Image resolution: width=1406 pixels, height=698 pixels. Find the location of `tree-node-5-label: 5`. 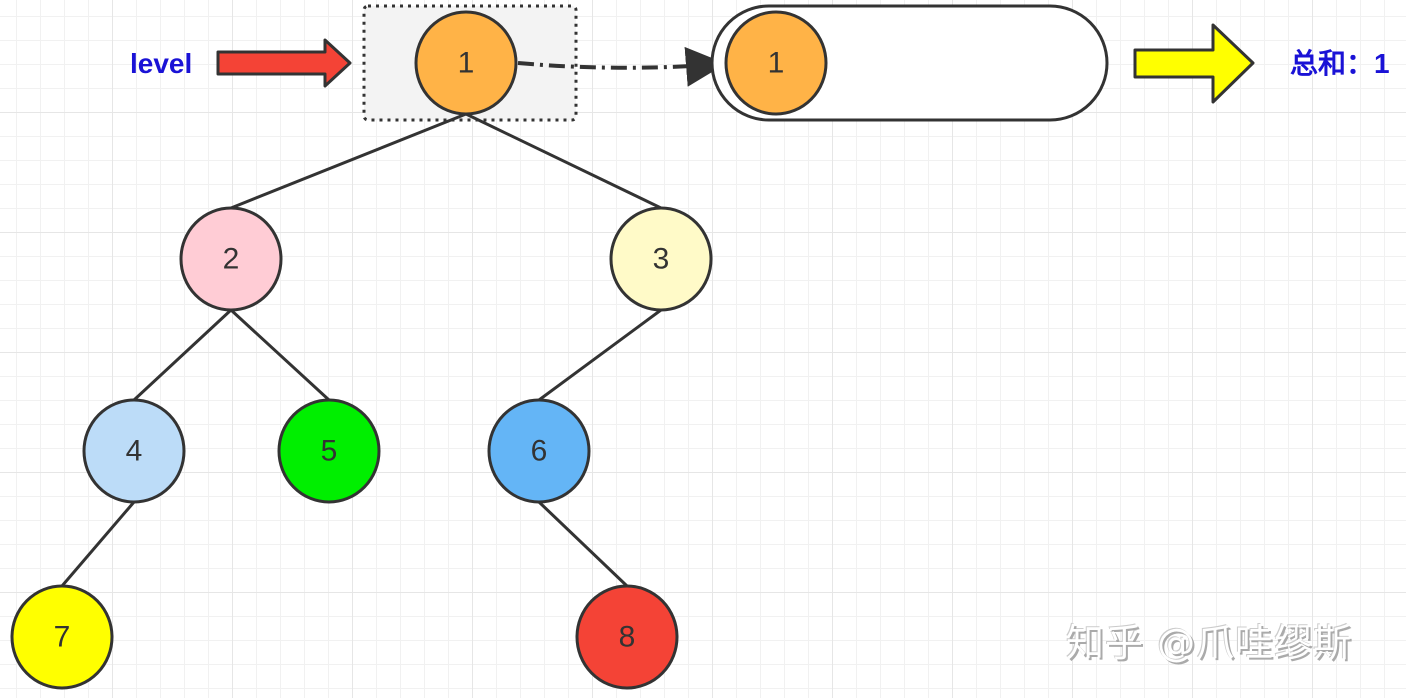

tree-node-5-label: 5 is located at coordinates (329, 451).